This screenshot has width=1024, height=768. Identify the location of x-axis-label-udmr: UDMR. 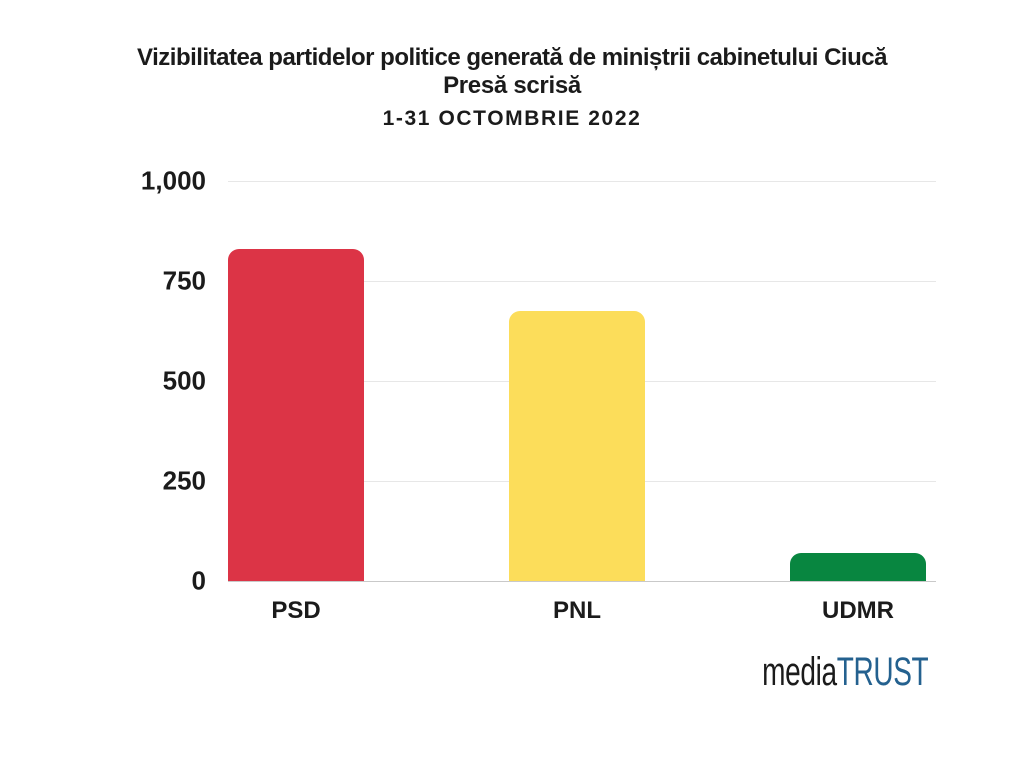
(858, 610).